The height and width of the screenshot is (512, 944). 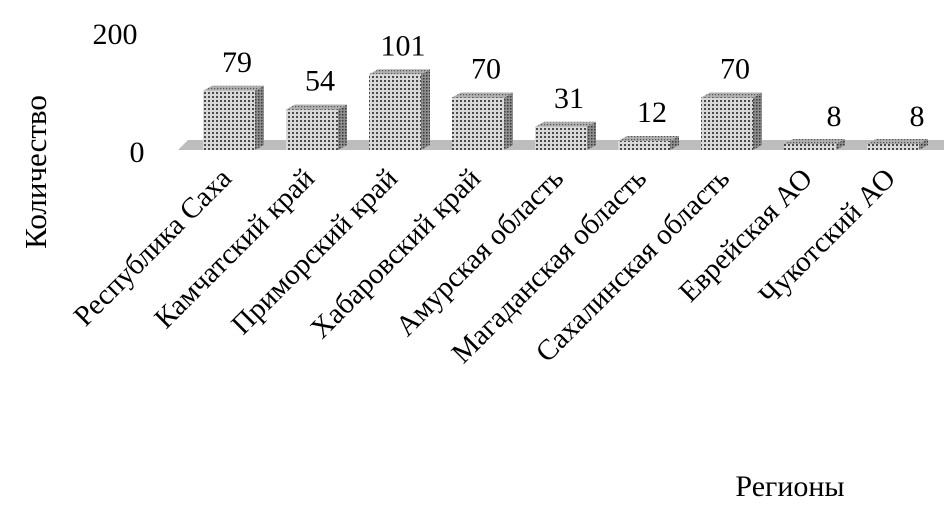 I want to click on data-label-5: 31, so click(x=569, y=98).